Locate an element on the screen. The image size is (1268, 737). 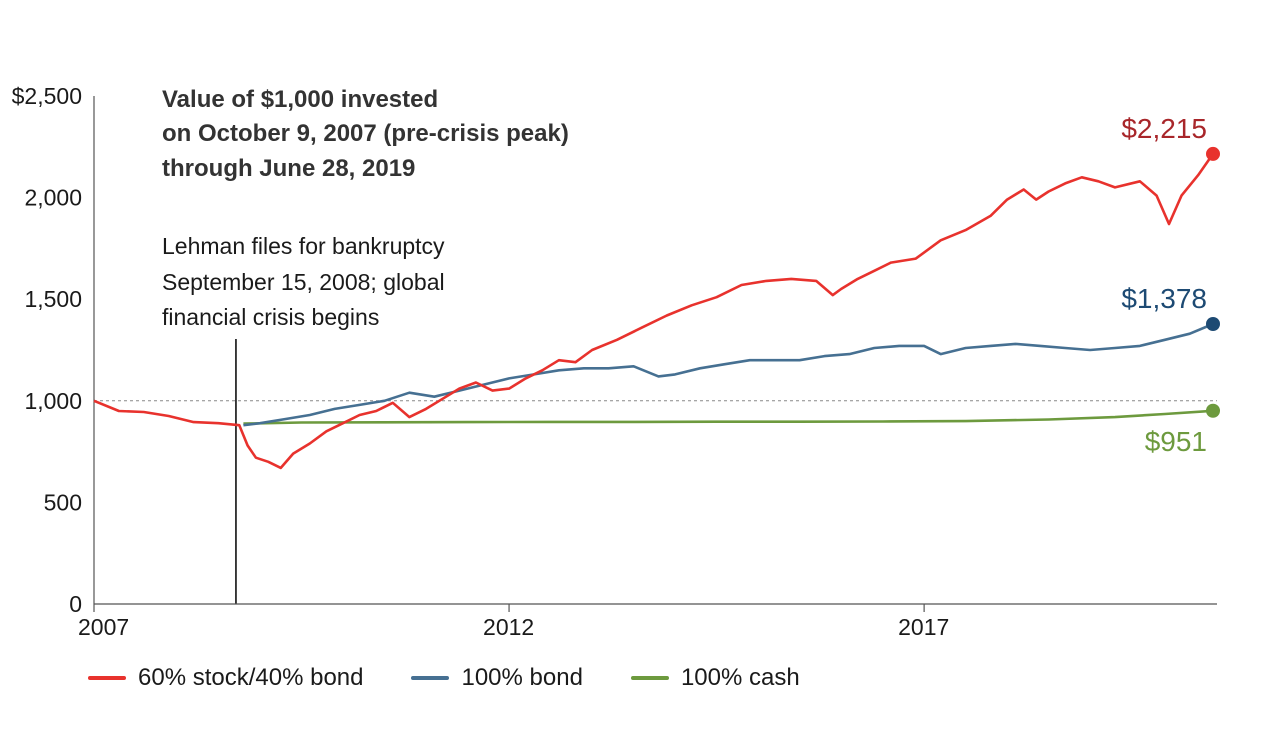
legend-label-stock-bond: 60% stock/40% bond is located at coordinates (251, 677).